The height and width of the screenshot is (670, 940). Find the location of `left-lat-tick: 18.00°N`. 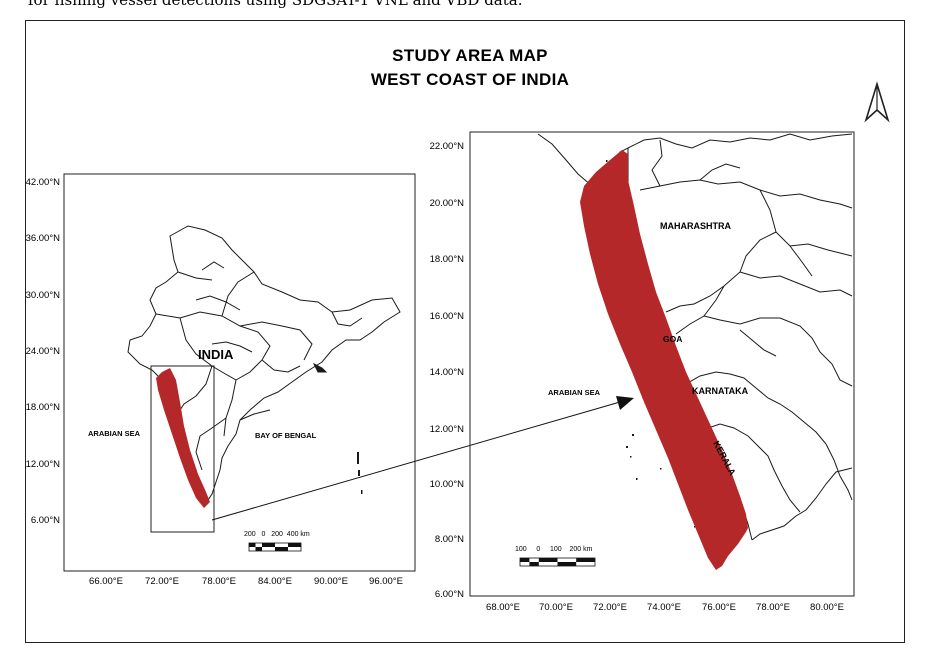

left-lat-tick: 18.00°N is located at coordinates (43, 407).